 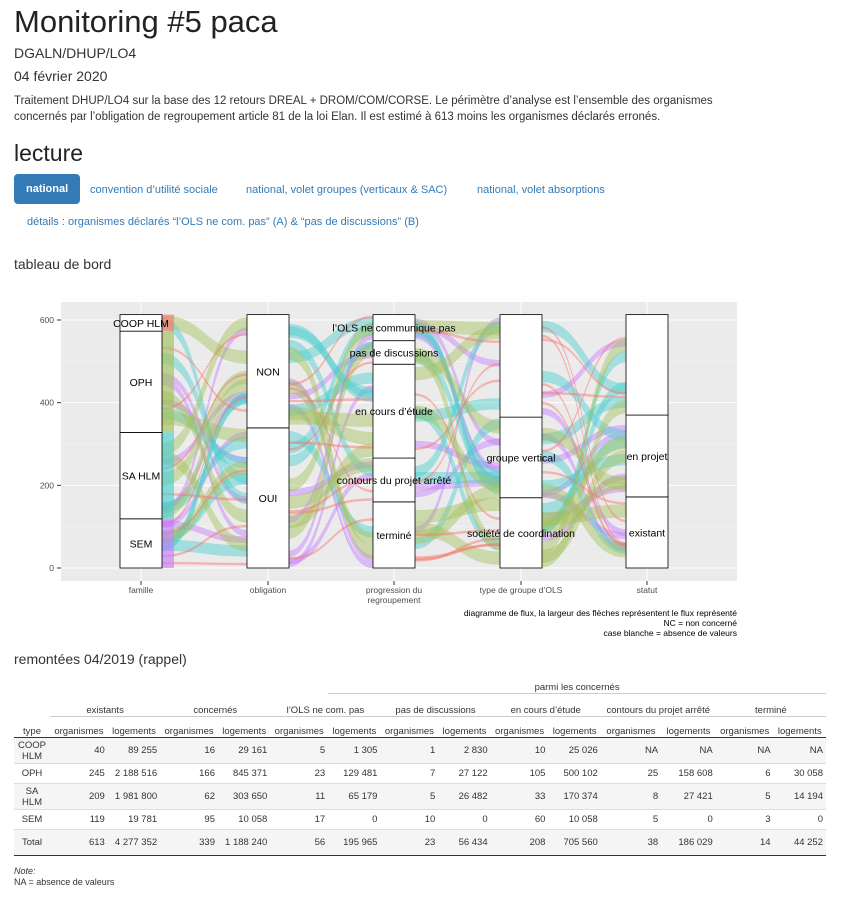 I want to click on table-cell: 25 026, so click(x=583, y=750).